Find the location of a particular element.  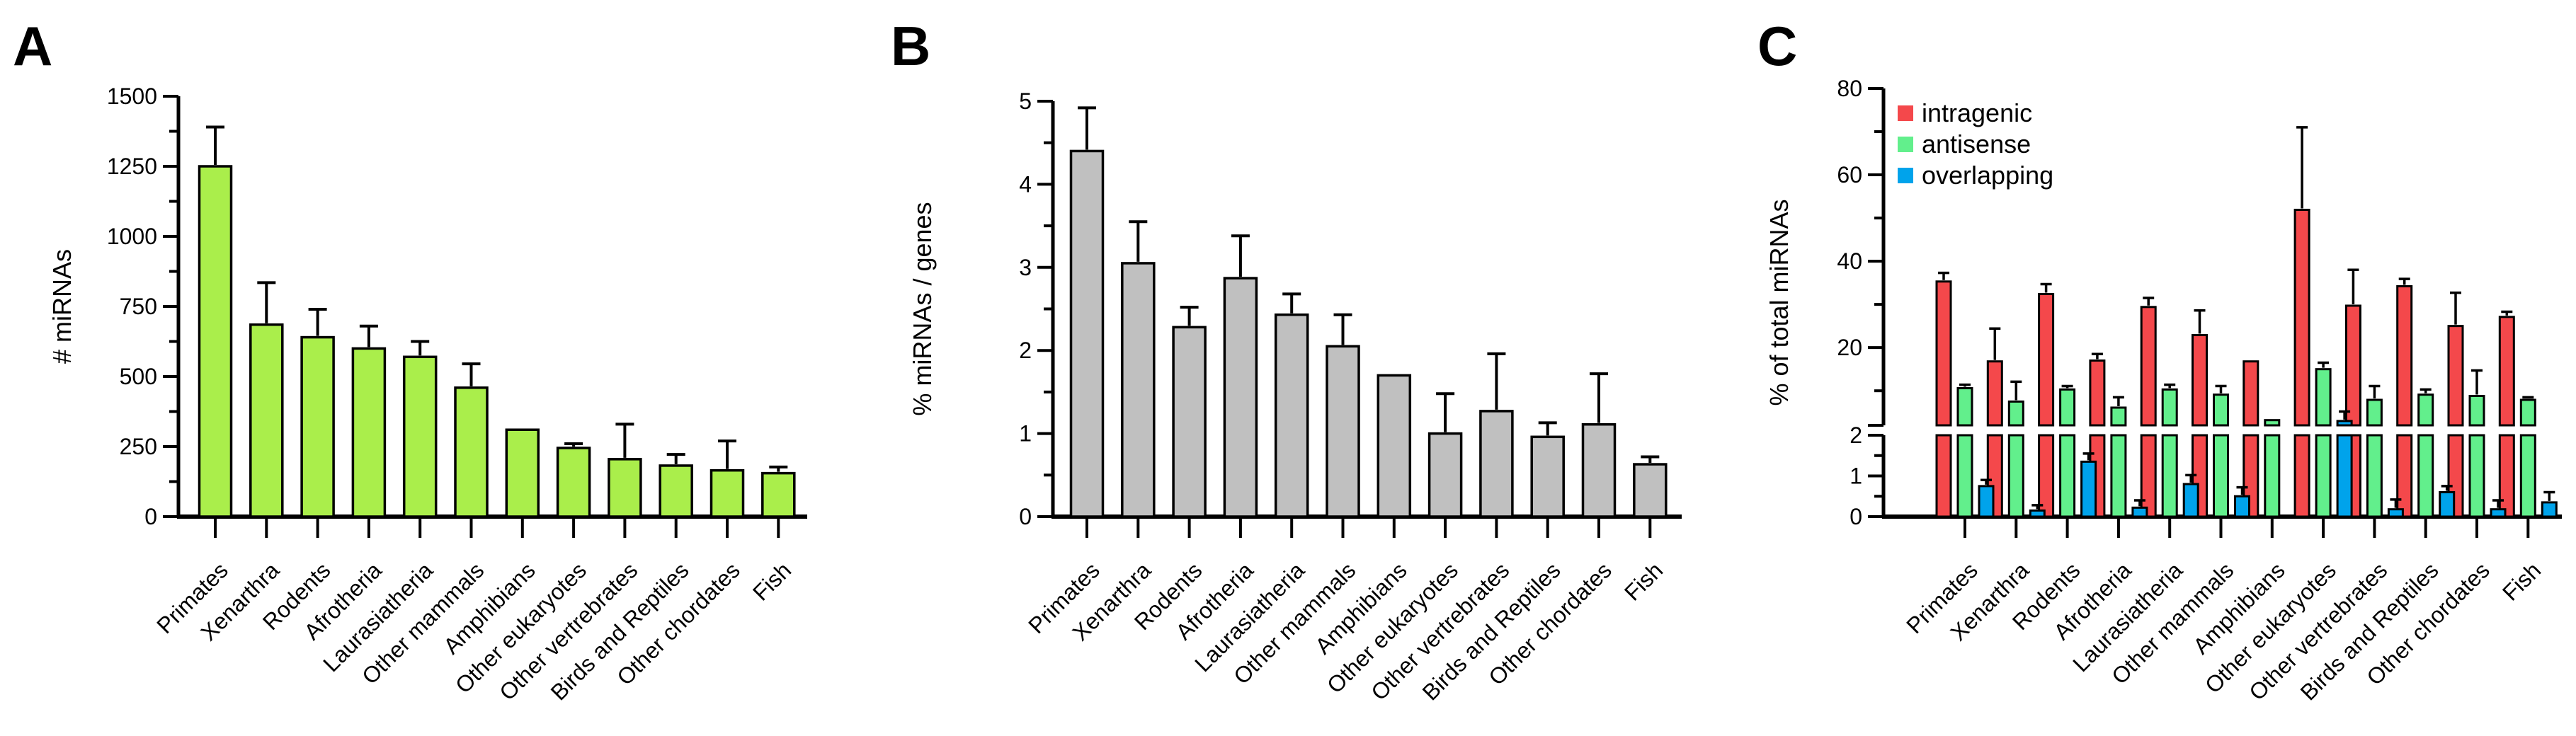

bar-overlapping-upper-segment is located at coordinates (2344, 423).